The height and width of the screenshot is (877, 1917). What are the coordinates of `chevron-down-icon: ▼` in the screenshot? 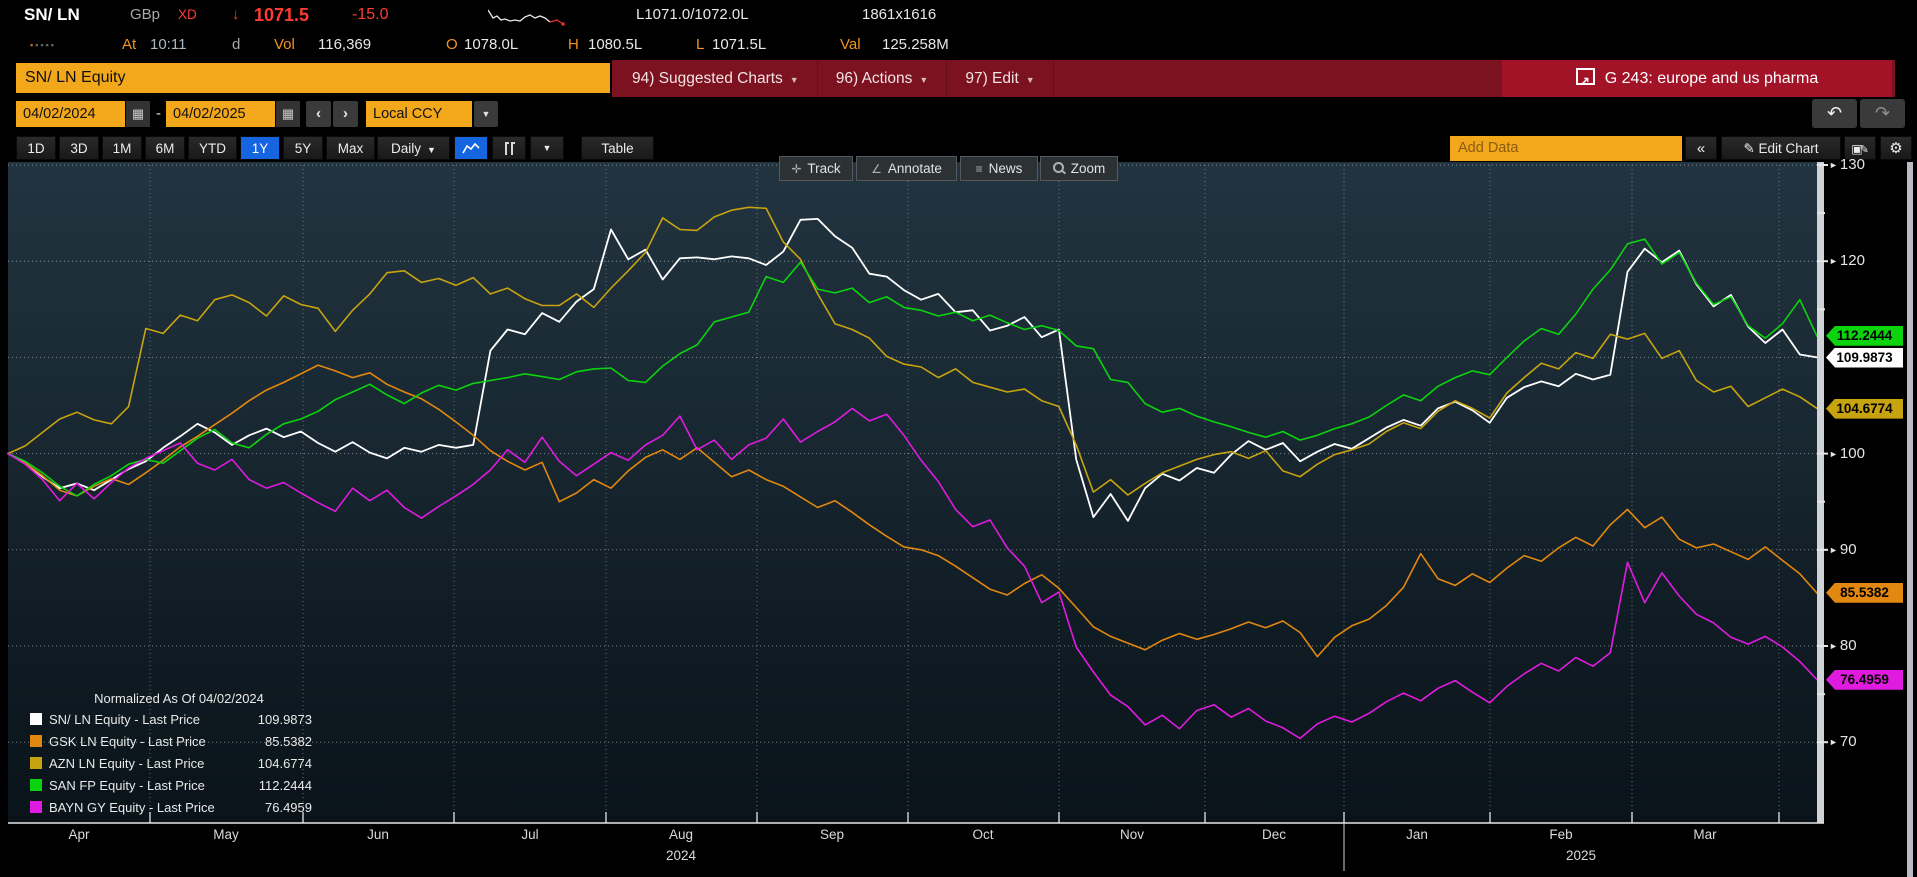 It's located at (794, 80).